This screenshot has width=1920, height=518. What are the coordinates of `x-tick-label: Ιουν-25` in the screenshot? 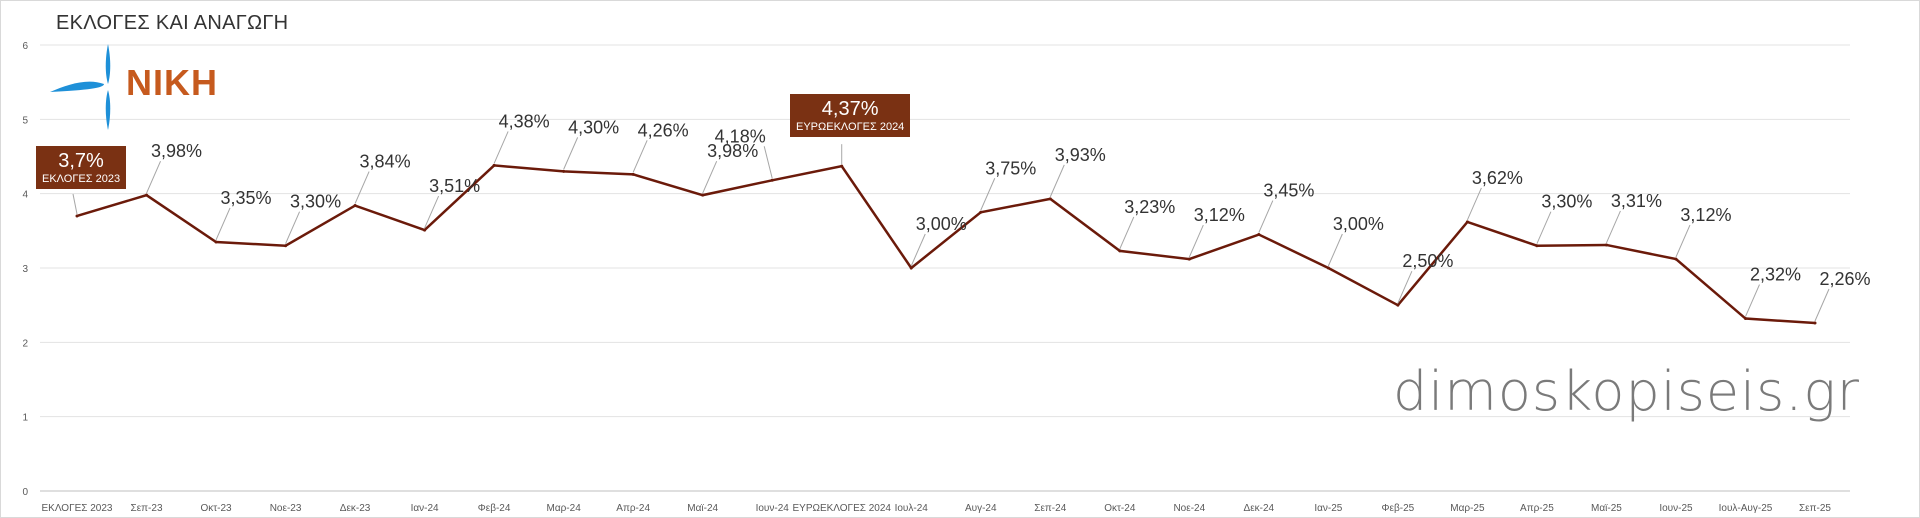 It's located at (1676, 508).